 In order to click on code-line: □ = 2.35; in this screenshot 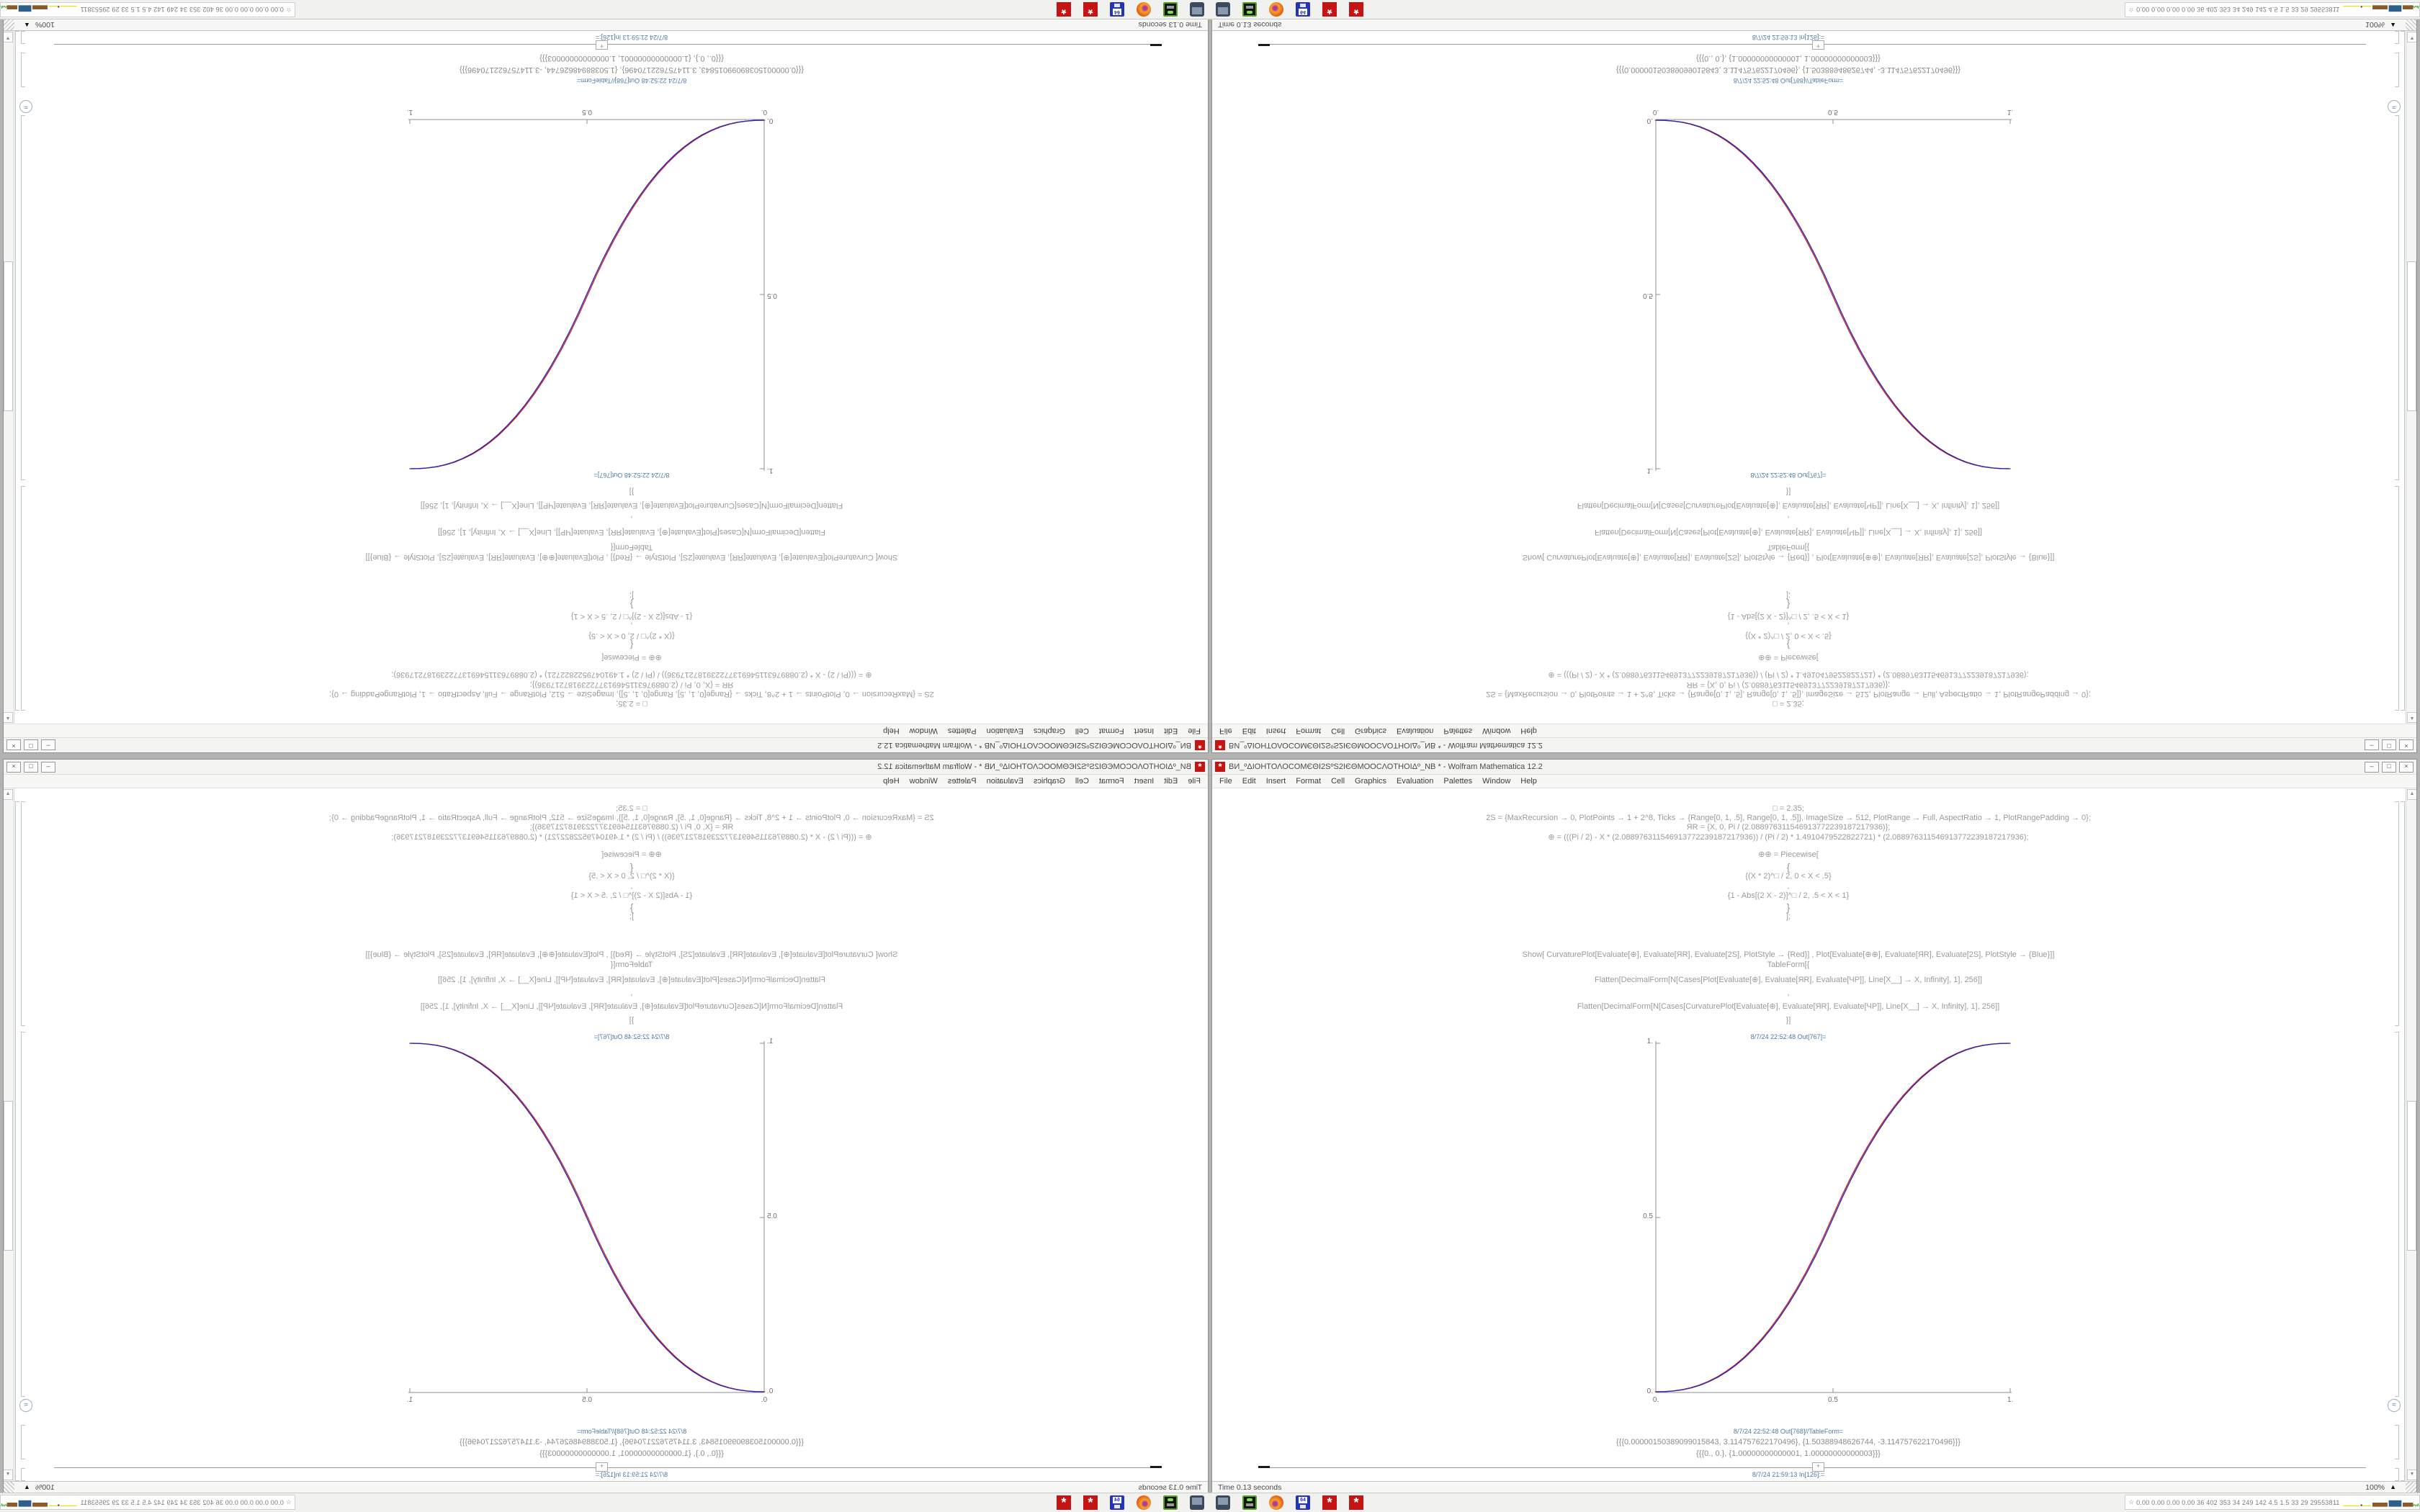, I will do `click(1788, 703)`.